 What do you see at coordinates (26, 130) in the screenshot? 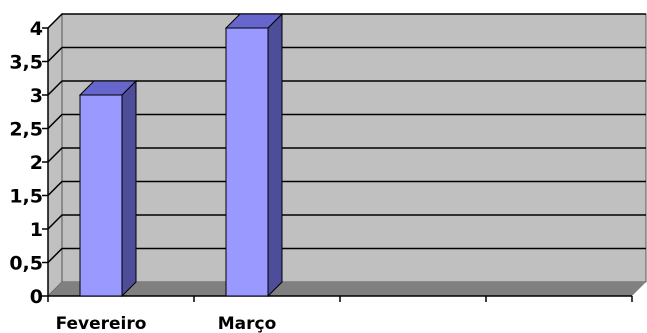
I see `y-tick-label: 2,5` at bounding box center [26, 130].